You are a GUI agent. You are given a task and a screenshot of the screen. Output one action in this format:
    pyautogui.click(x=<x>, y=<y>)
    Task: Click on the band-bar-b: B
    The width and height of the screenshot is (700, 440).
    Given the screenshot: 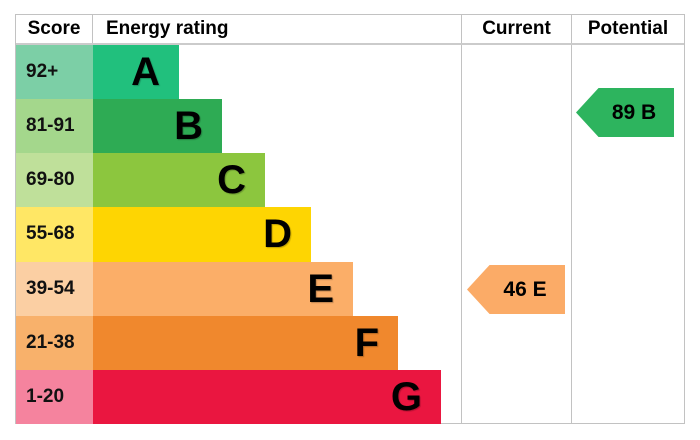 What is the action you would take?
    pyautogui.click(x=157, y=126)
    